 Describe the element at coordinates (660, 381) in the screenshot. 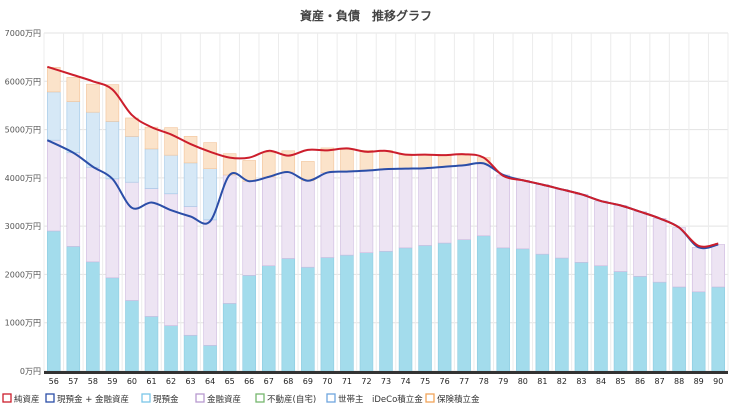

I see `x-tick-label: 87` at that location.